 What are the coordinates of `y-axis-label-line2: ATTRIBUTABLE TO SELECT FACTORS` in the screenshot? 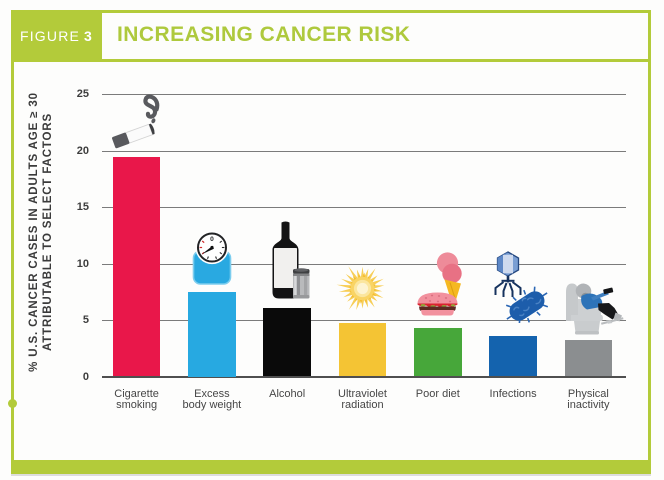 It's located at (47, 232).